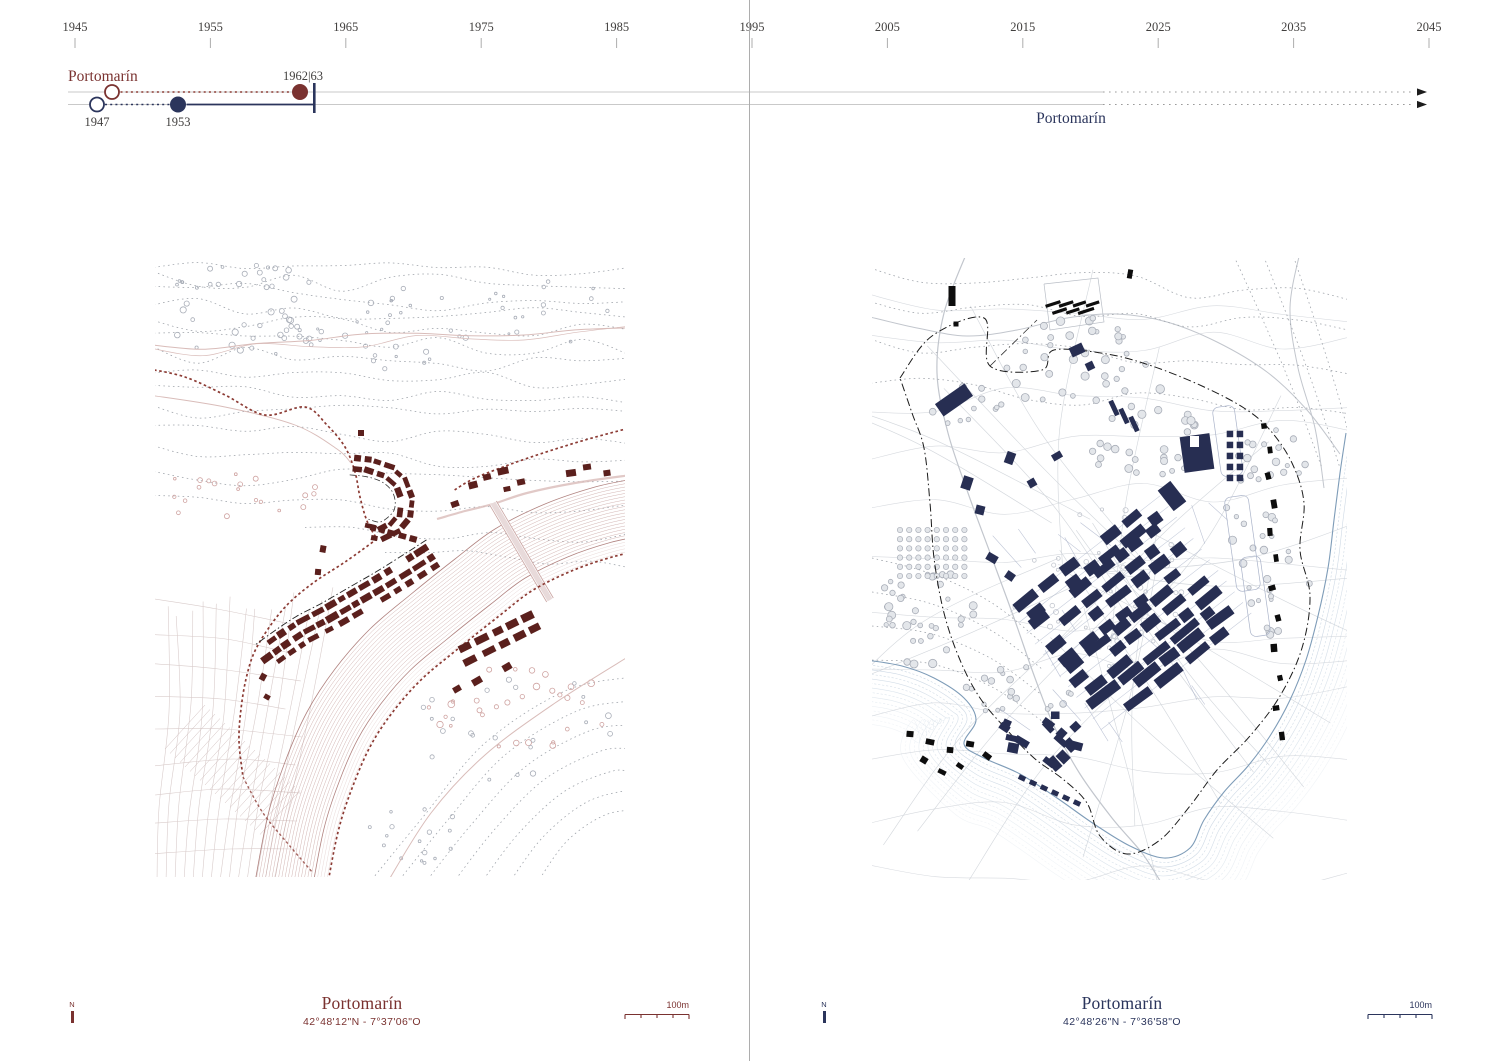 This screenshot has width=1500, height=1061. What do you see at coordinates (210, 27) in the screenshot?
I see `timeline-year: 1955` at bounding box center [210, 27].